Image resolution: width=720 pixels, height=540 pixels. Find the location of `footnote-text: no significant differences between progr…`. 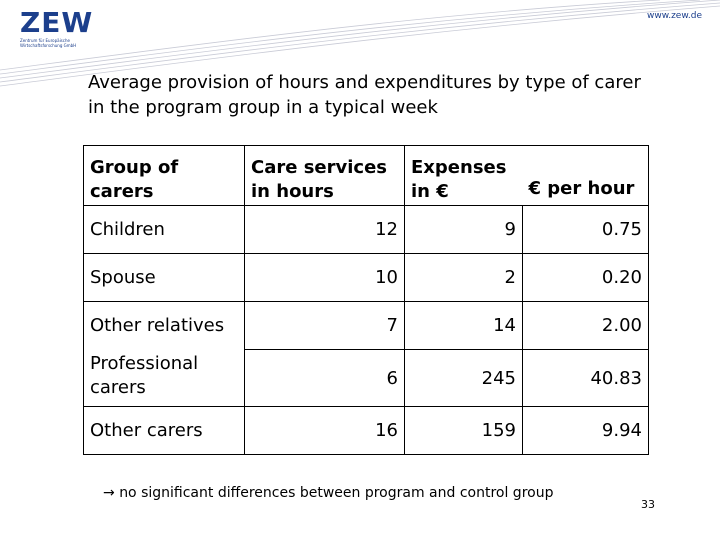

footnote-text: no significant differences between progr… is located at coordinates (336, 493).